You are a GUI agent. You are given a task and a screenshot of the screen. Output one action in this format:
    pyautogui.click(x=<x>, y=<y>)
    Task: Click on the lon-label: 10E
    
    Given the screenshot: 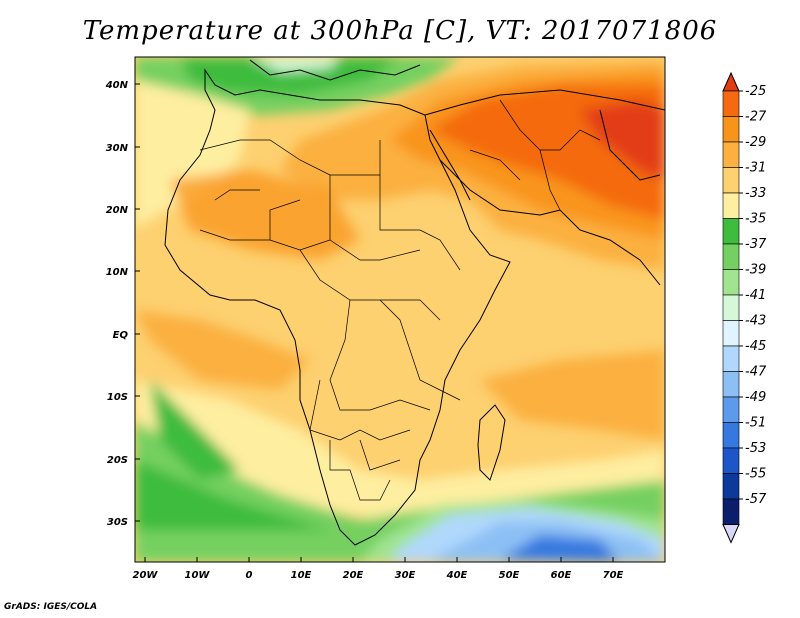 What is the action you would take?
    pyautogui.click(x=301, y=575)
    